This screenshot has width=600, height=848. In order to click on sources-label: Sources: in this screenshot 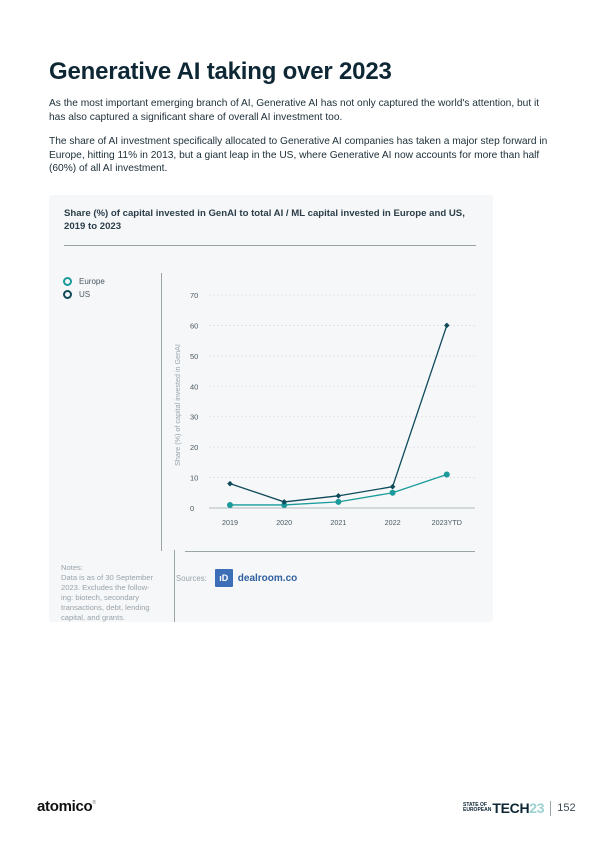, I will do `click(191, 578)`.